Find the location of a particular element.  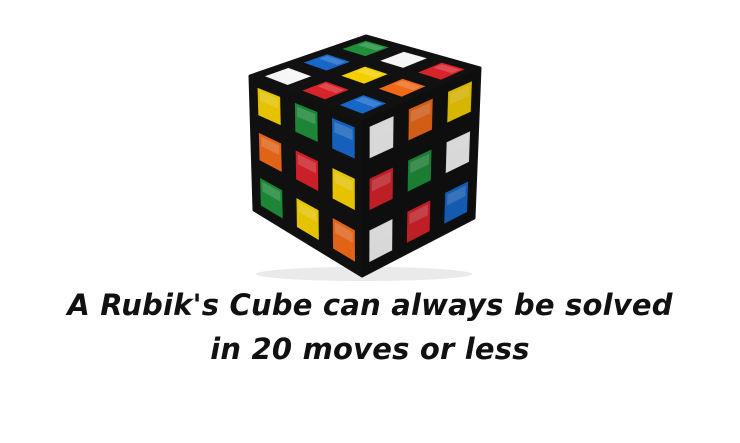

top-face-sticker-1-1-yellow is located at coordinates (364, 75).